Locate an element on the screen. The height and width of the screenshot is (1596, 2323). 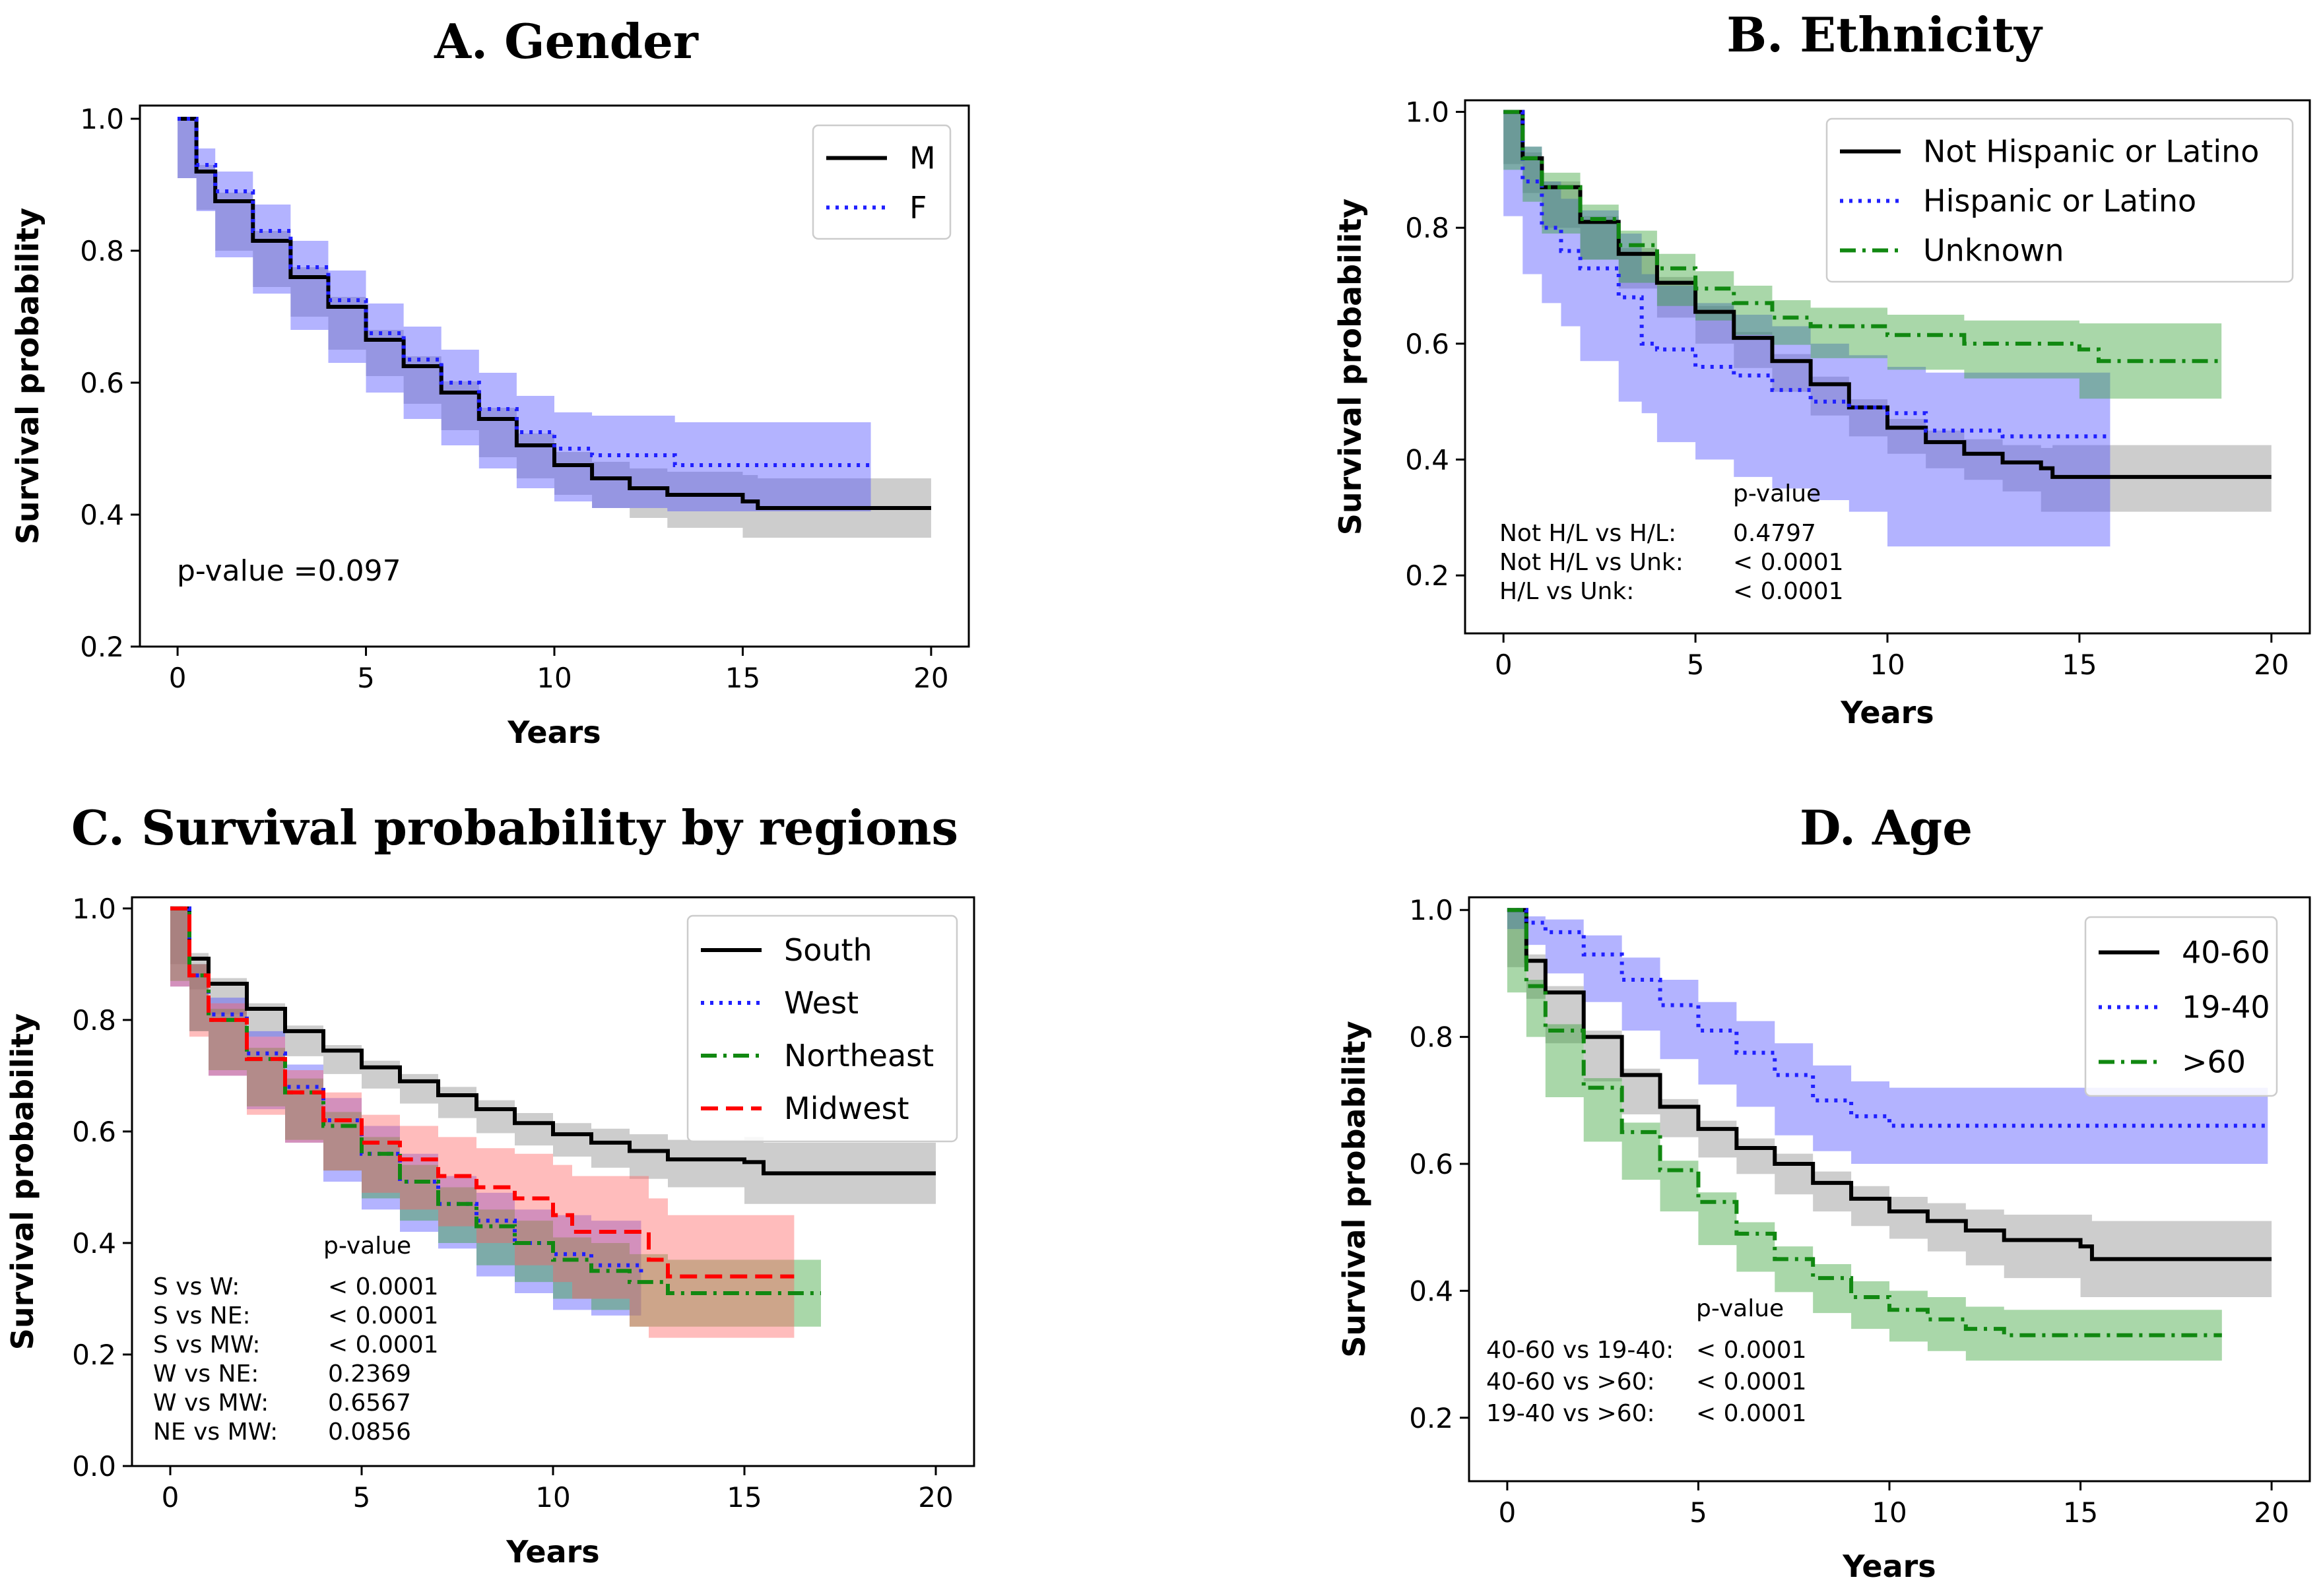
ci-band-northeast is located at coordinates (495, 1117).